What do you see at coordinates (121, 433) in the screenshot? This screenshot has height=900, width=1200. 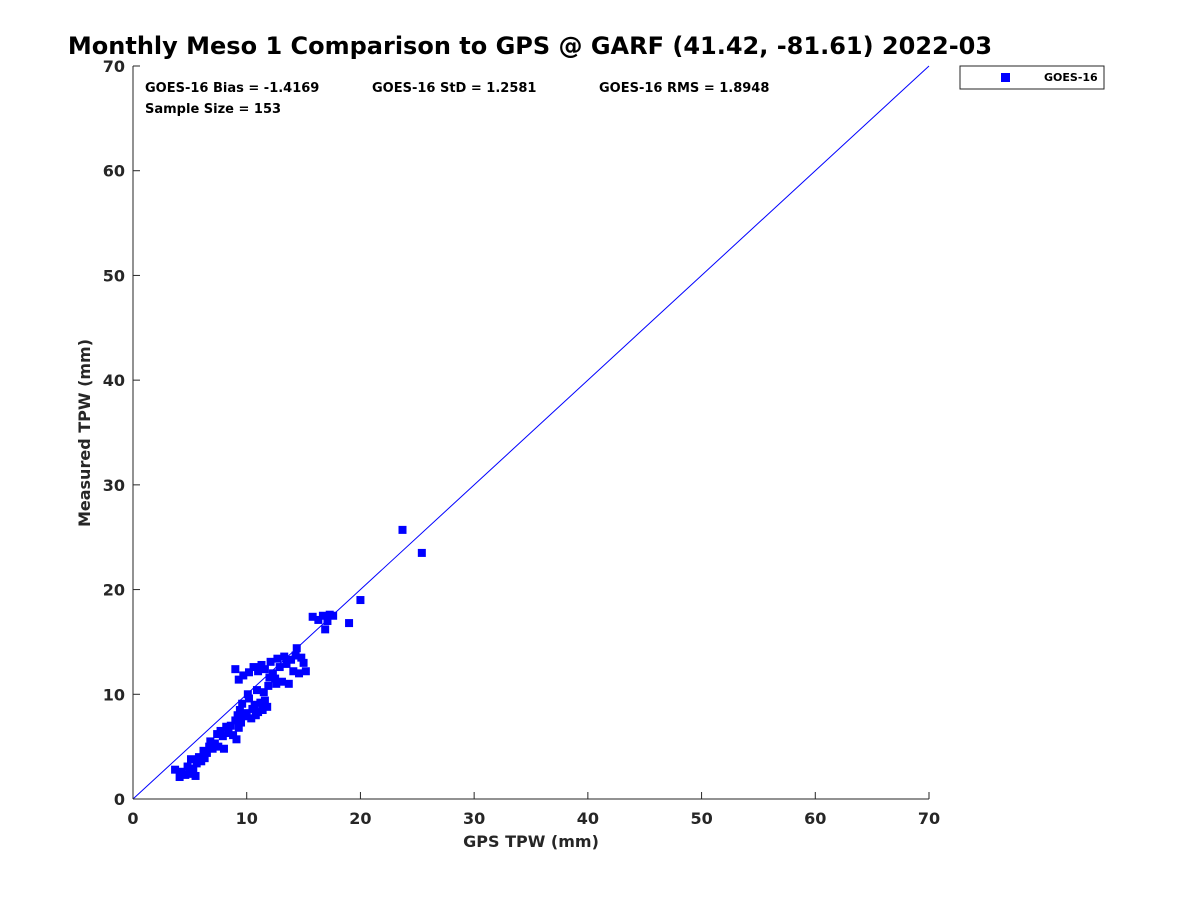 I see `y-ticks: 0 10 20 30 40 50 60 70` at bounding box center [121, 433].